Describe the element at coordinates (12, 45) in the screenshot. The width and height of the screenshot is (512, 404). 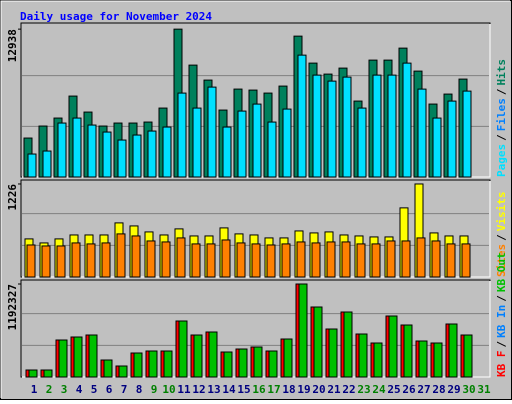
I see `y-max-label: 12938` at that location.